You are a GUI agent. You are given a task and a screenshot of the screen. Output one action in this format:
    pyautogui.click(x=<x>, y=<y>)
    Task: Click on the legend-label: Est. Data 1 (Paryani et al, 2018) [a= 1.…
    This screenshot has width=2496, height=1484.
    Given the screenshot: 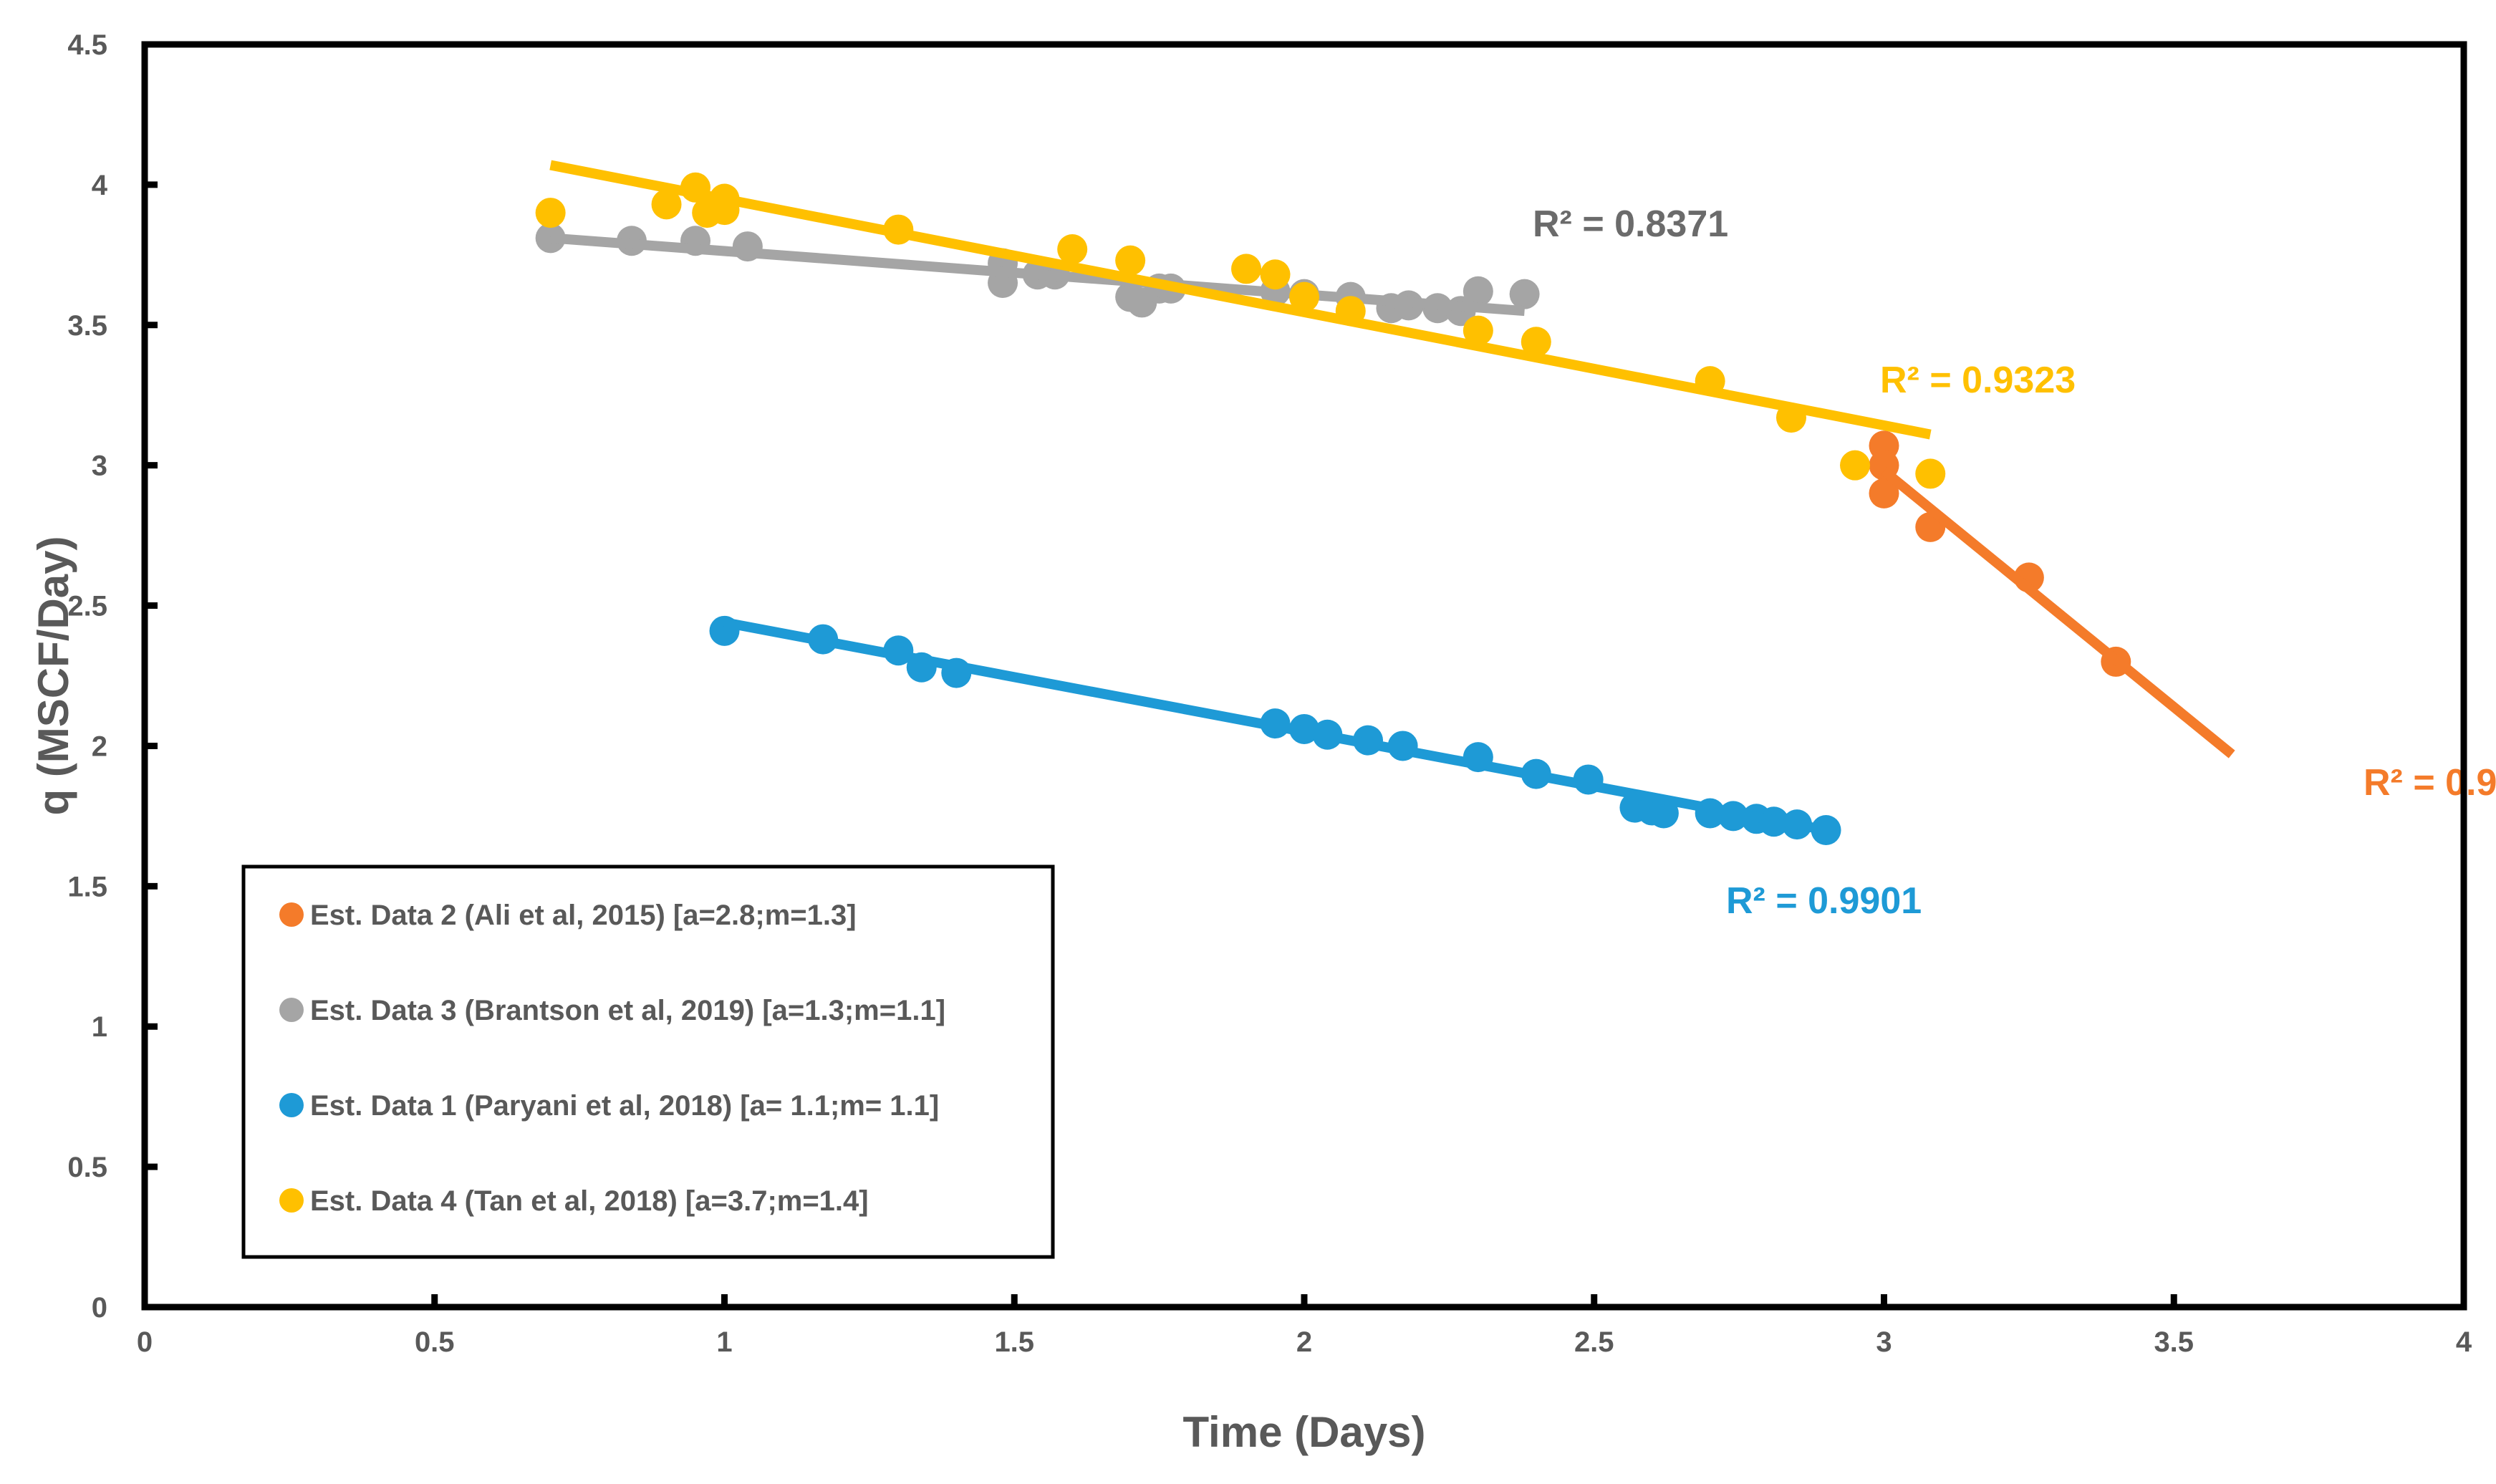 What is the action you would take?
    pyautogui.click(x=624, y=1106)
    